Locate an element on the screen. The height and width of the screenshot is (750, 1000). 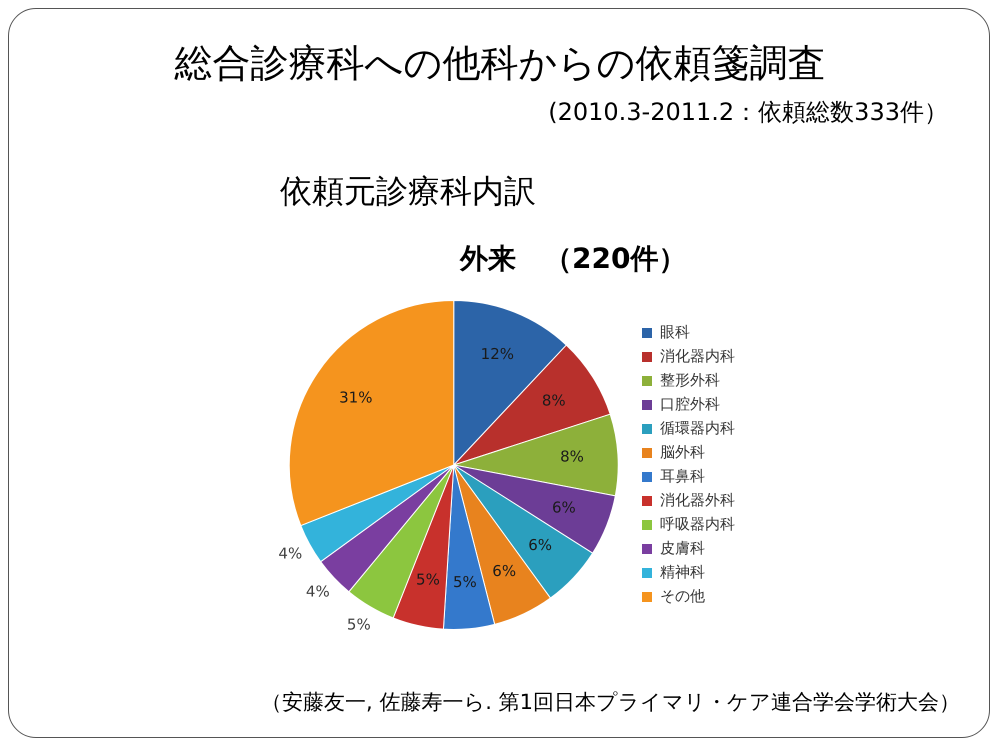
text: 外来 （220件） is located at coordinates (573, 259).